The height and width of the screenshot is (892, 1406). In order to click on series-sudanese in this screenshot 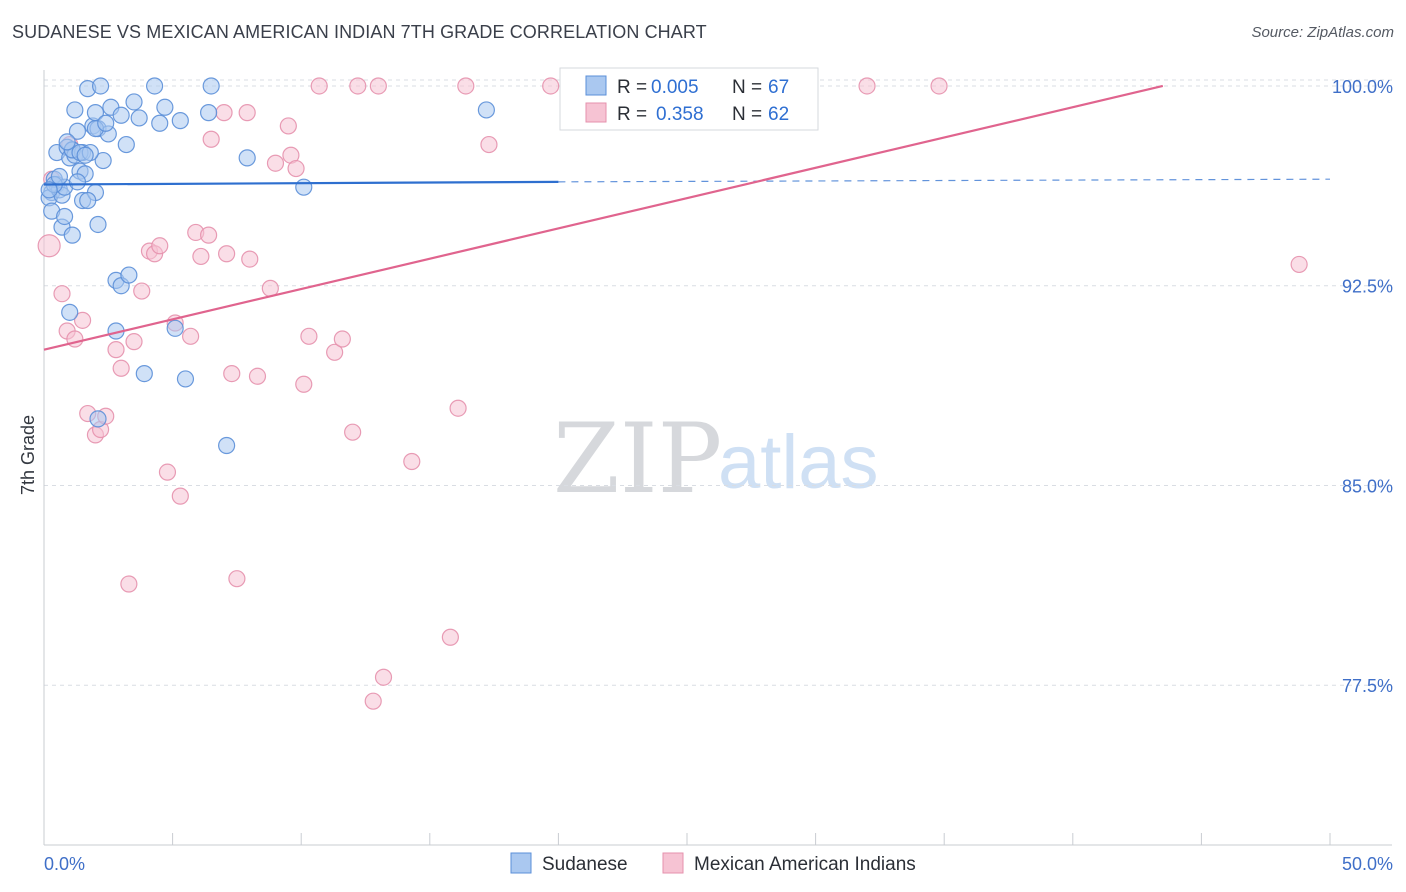, I will do `click(267, 266)`.